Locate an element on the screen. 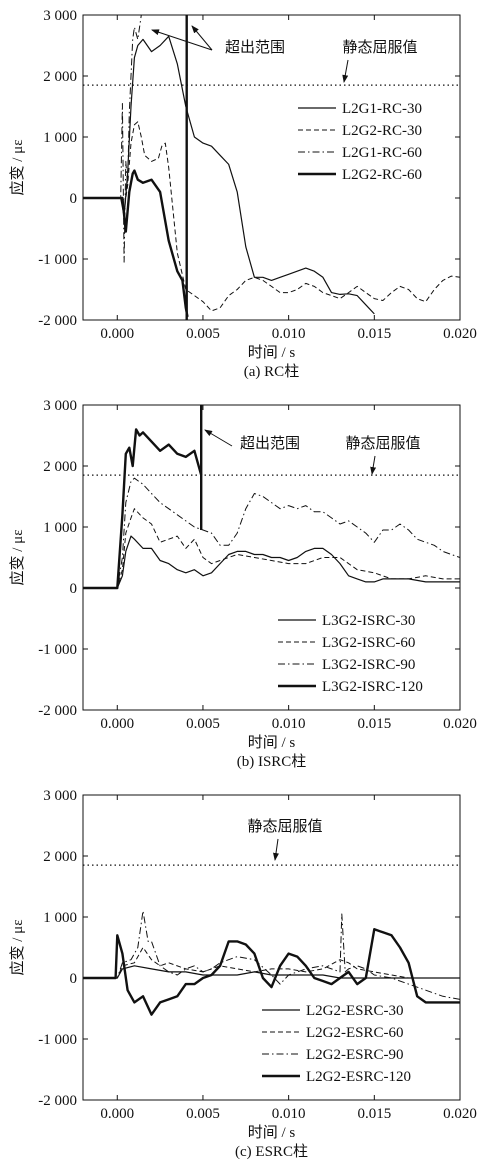 The height and width of the screenshot is (1169, 482). legend-label: L3G2-ISRC-60 is located at coordinates (368, 643).